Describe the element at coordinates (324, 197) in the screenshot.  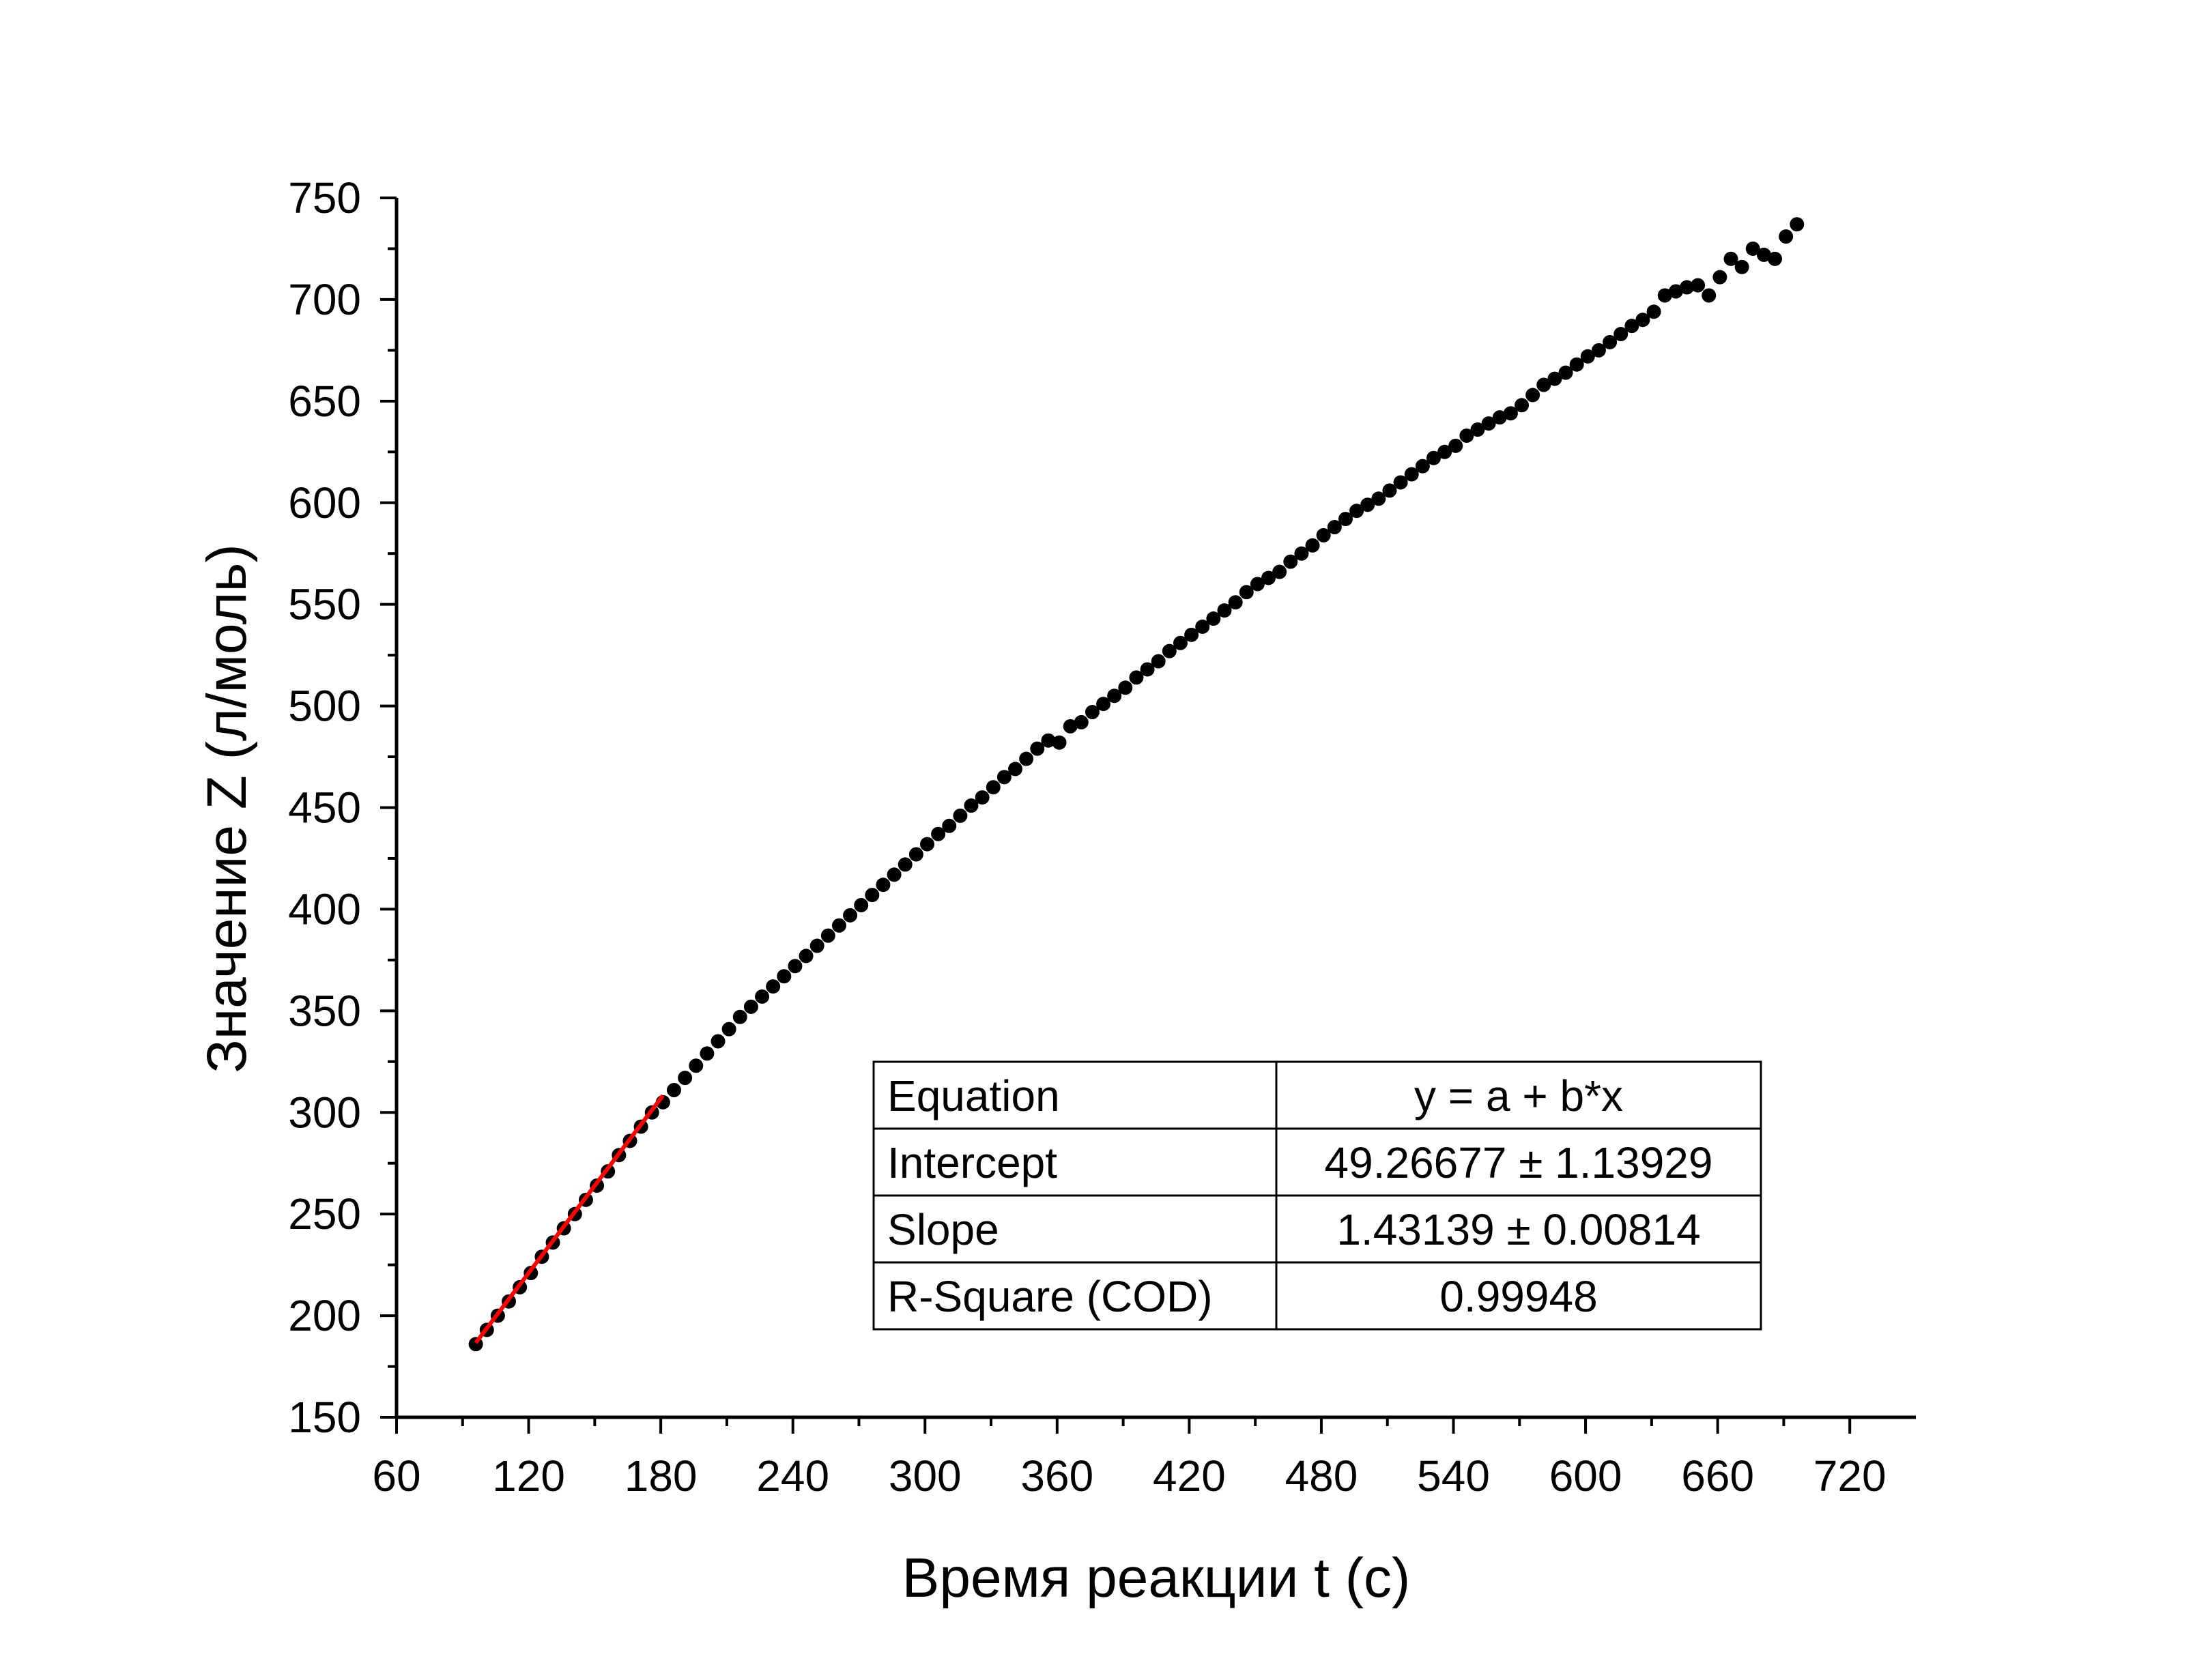
I see `y-tick-label: 750` at that location.